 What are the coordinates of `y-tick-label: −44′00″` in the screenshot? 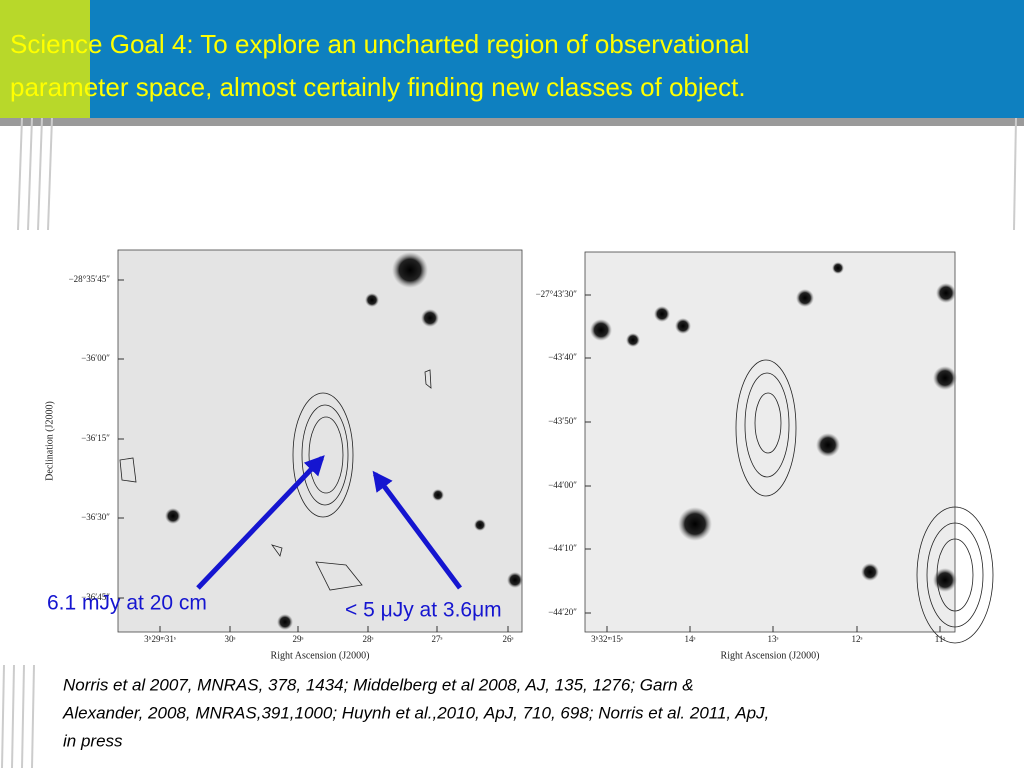 It's located at (562, 485).